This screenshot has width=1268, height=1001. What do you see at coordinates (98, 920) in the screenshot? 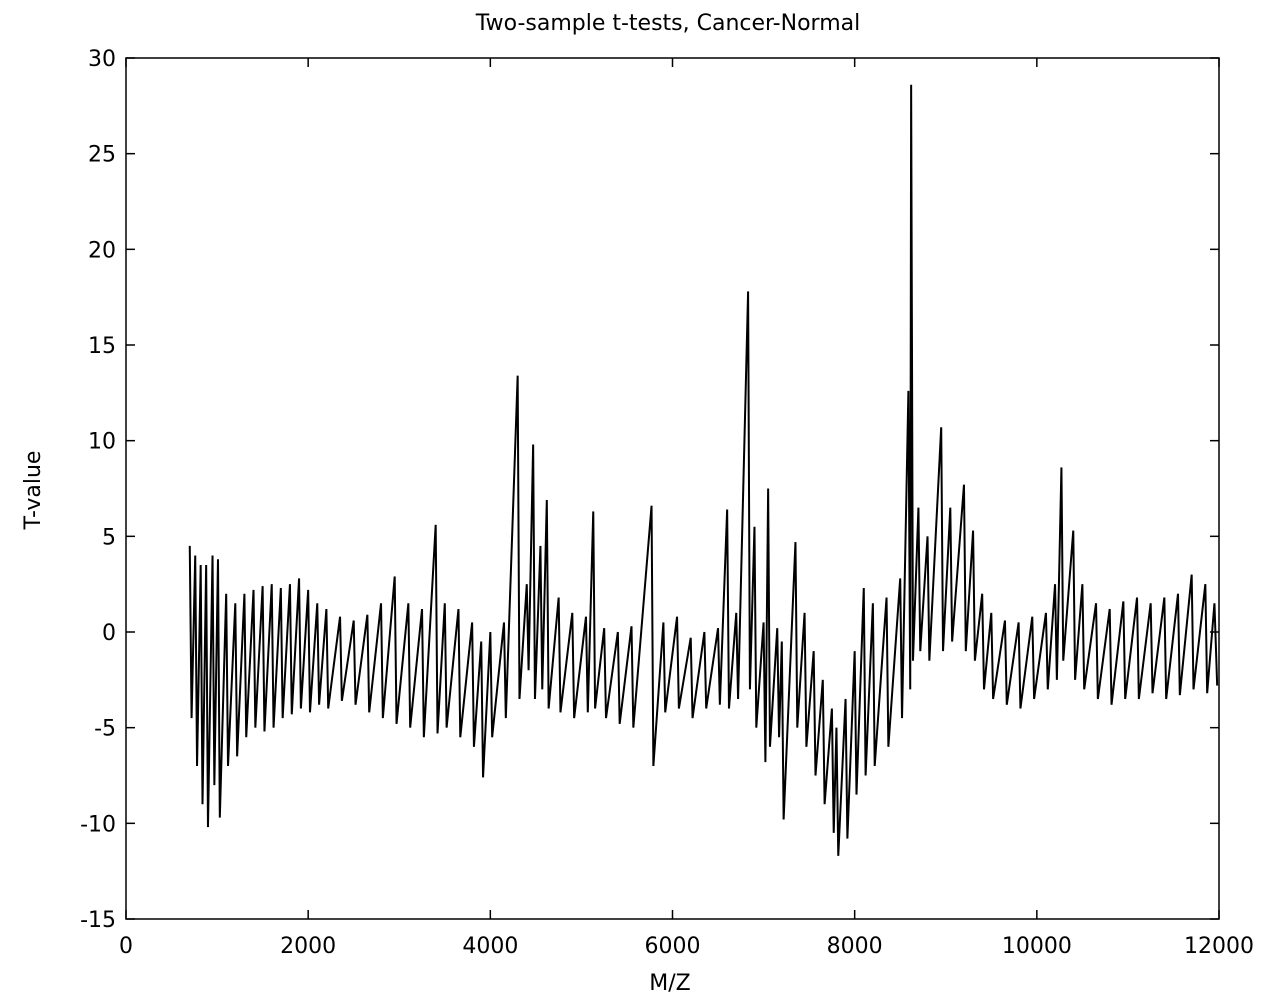
I see `y-tick-label: -15` at bounding box center [98, 920].